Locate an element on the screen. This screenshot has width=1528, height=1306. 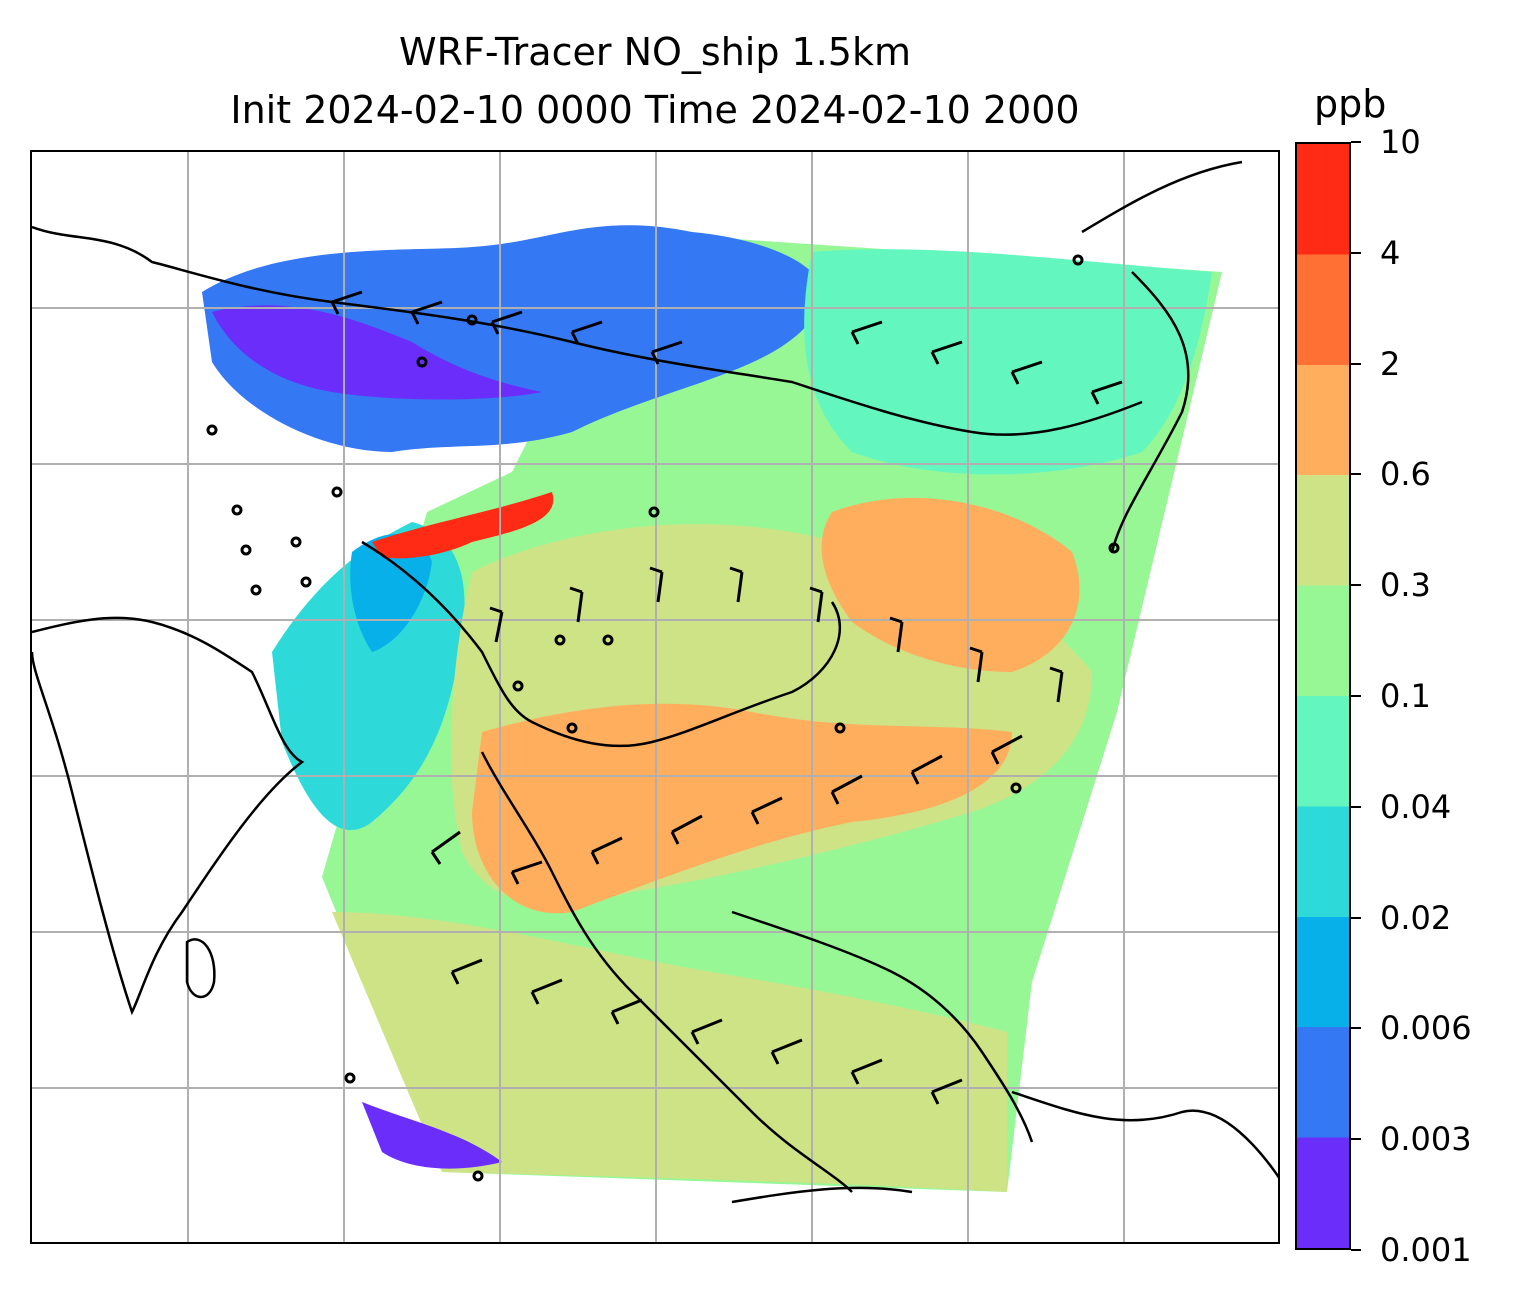
map-title-line1: WRF-Tracer NO_ship 1.5km is located at coordinates (655, 52).